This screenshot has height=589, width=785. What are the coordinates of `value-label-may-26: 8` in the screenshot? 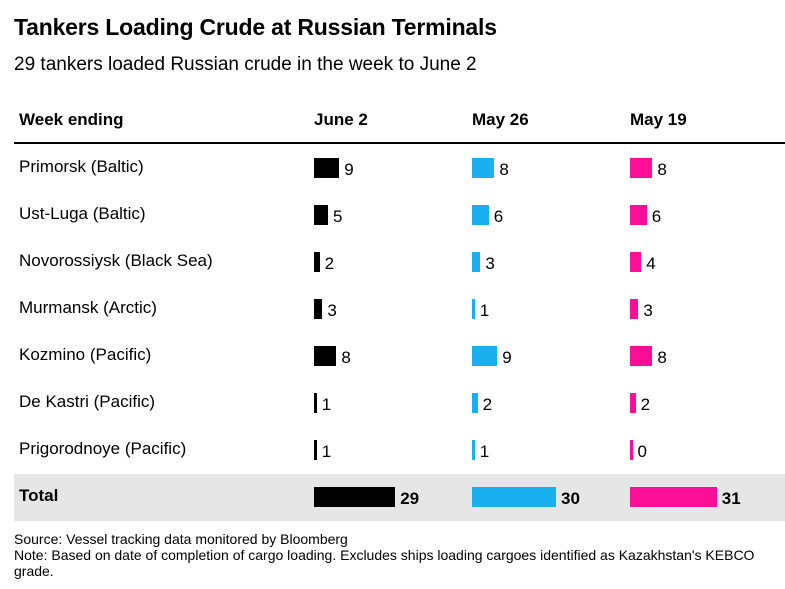 It's located at (504, 169).